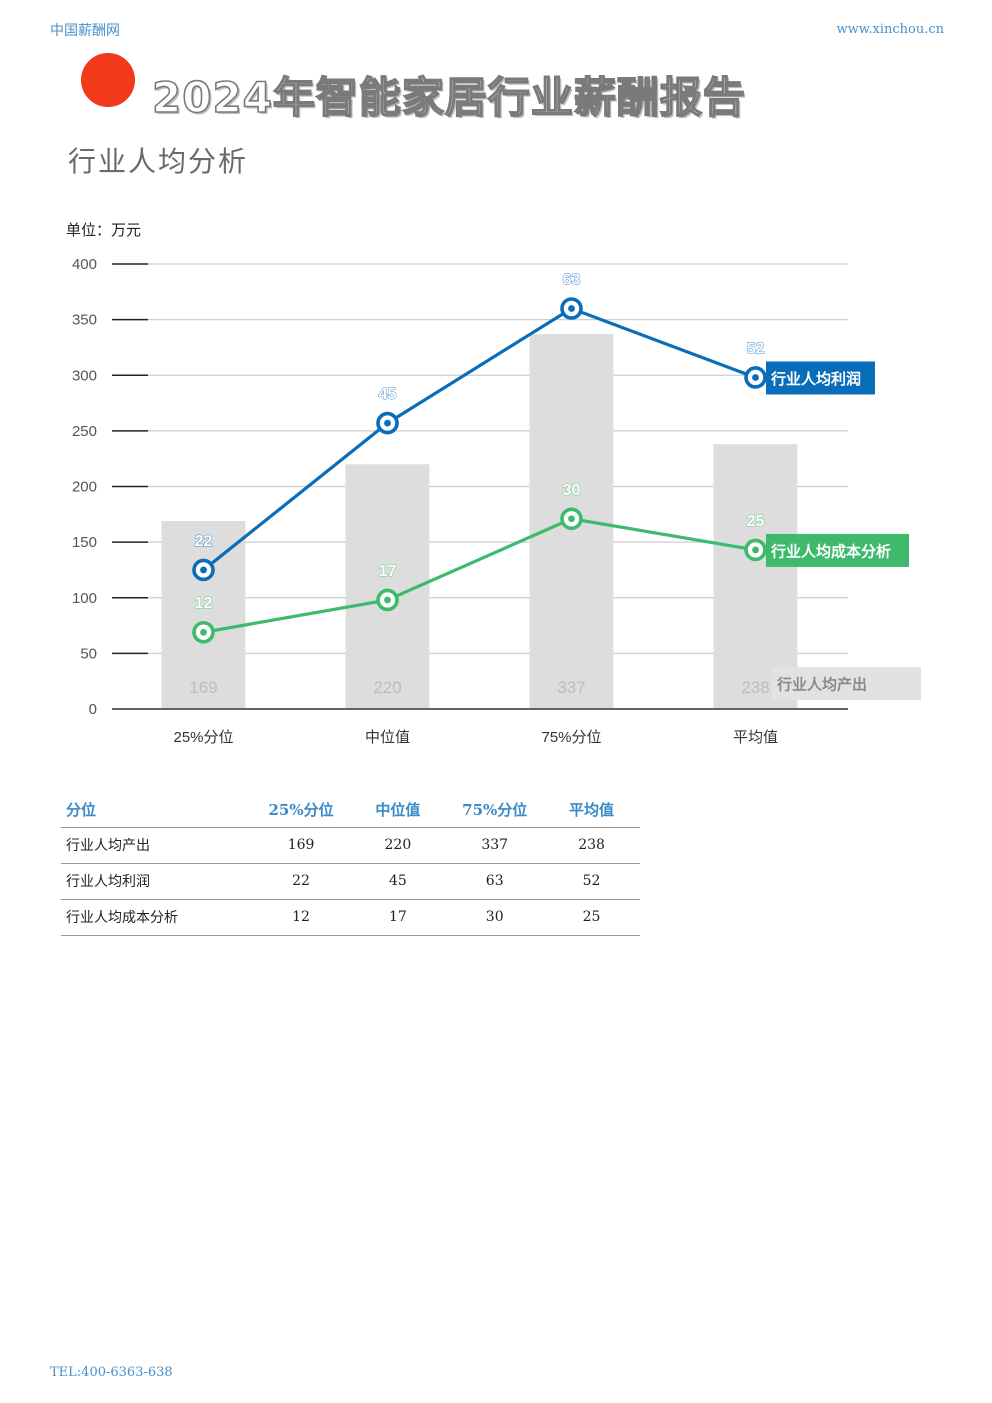  I want to click on table-cell: 22, so click(301, 881).